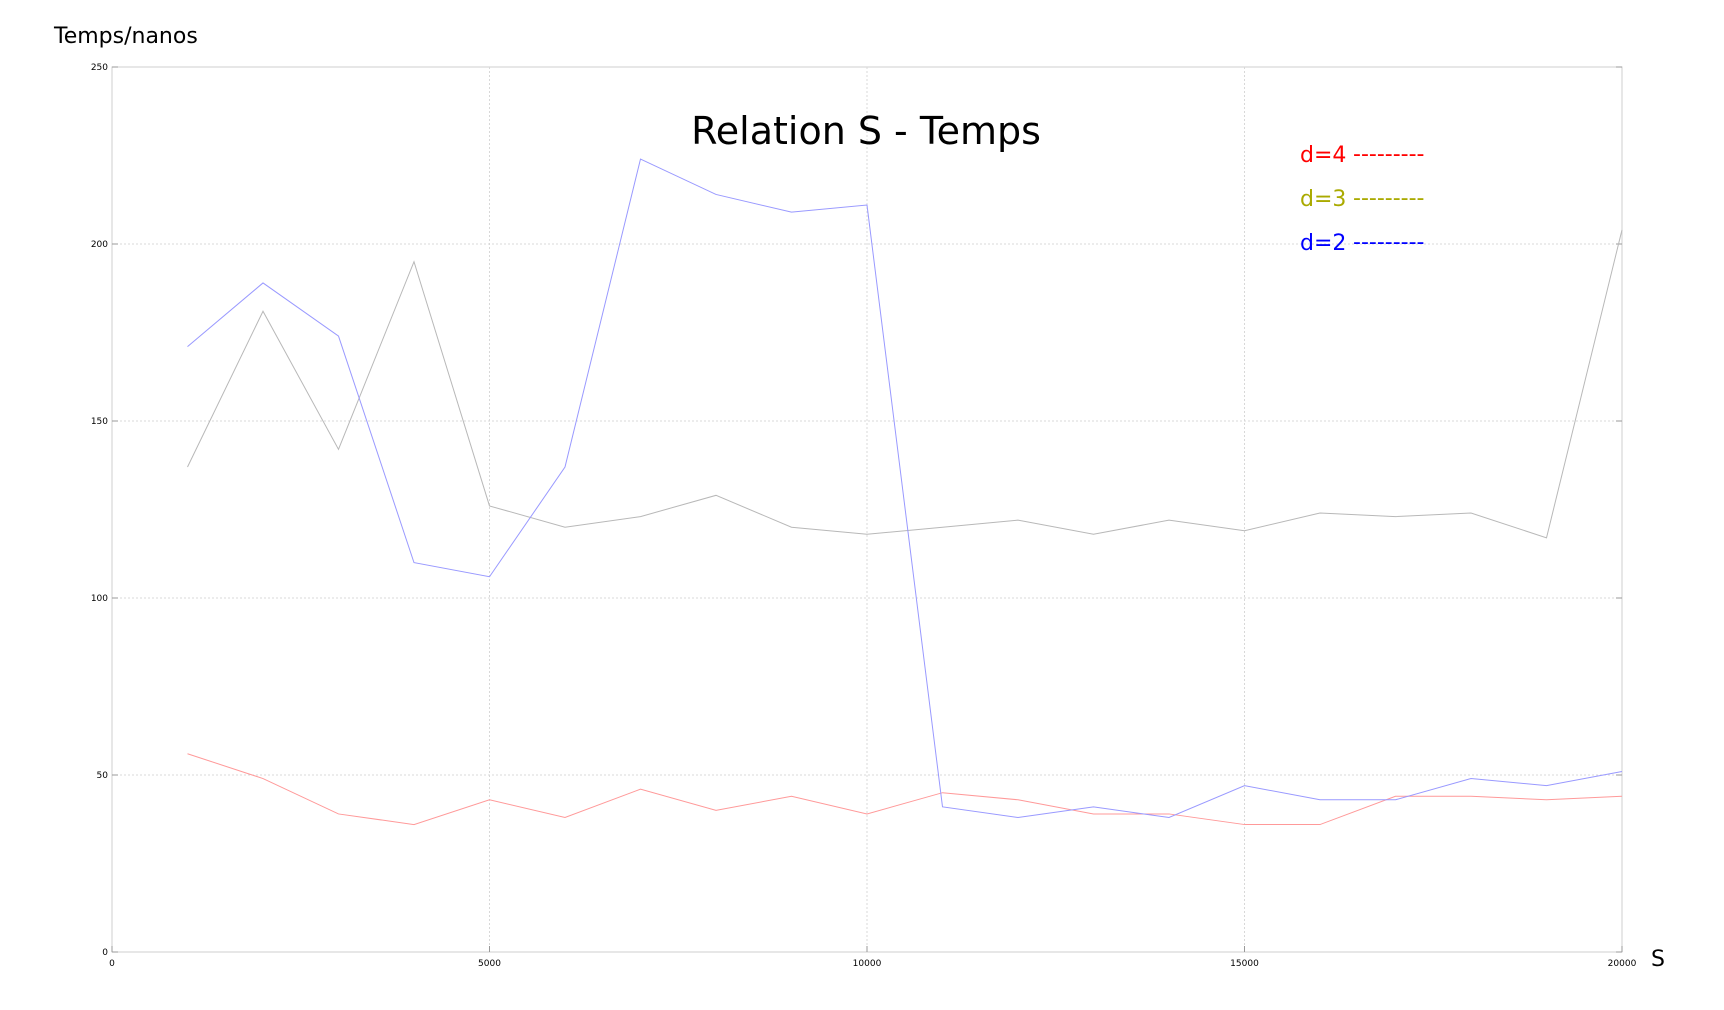 The height and width of the screenshot is (1010, 1724). I want to click on x-axis-label: S, so click(1658, 959).